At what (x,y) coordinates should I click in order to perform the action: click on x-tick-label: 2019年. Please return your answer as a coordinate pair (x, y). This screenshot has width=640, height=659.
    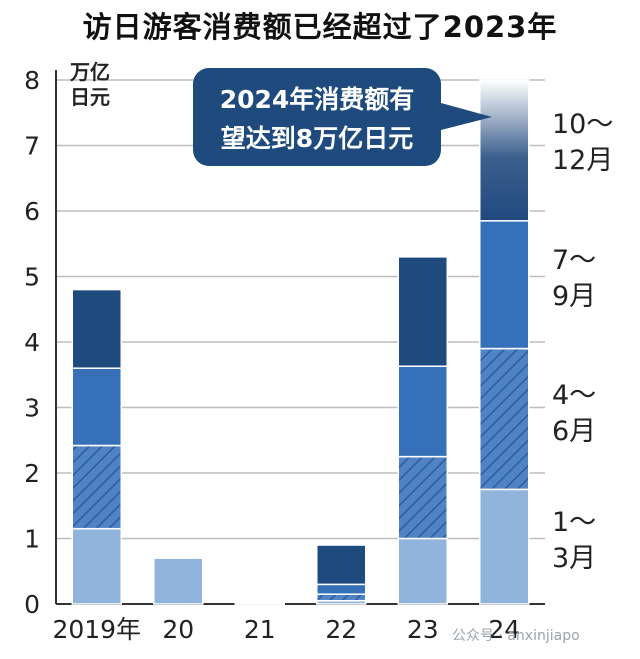
    Looking at the image, I should click on (96, 629).